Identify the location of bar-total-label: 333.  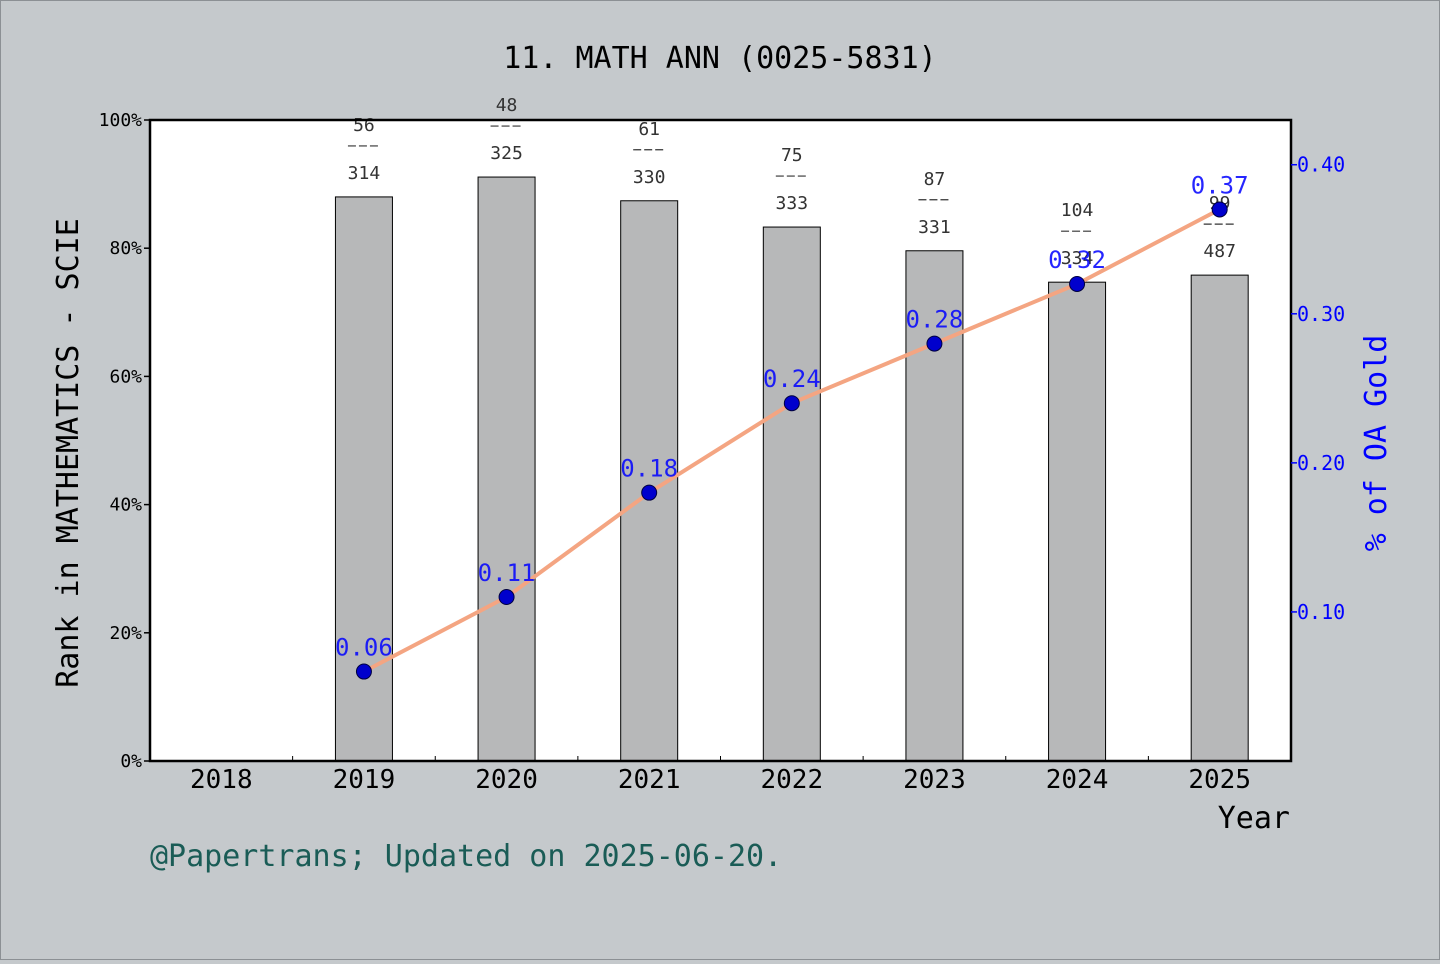
(792, 203).